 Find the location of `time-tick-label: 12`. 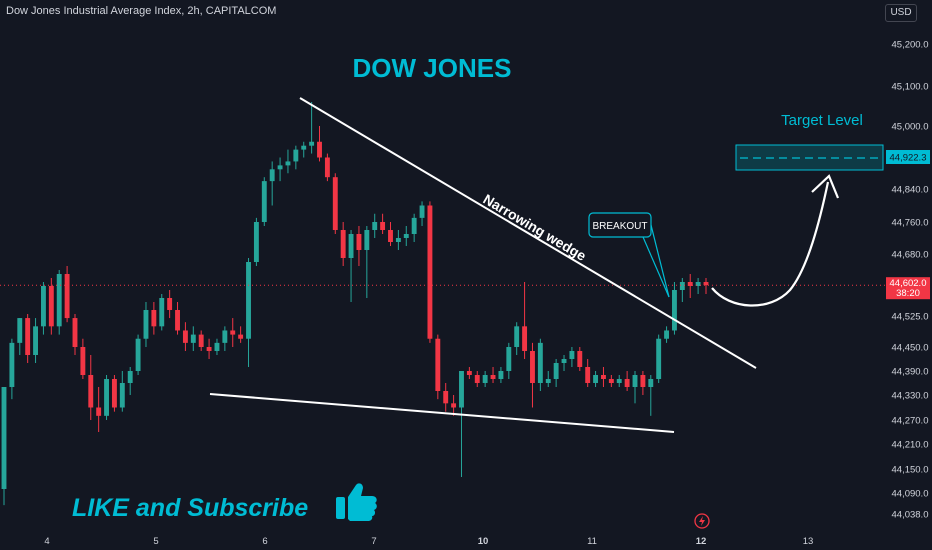

time-tick-label: 12 is located at coordinates (701, 541).